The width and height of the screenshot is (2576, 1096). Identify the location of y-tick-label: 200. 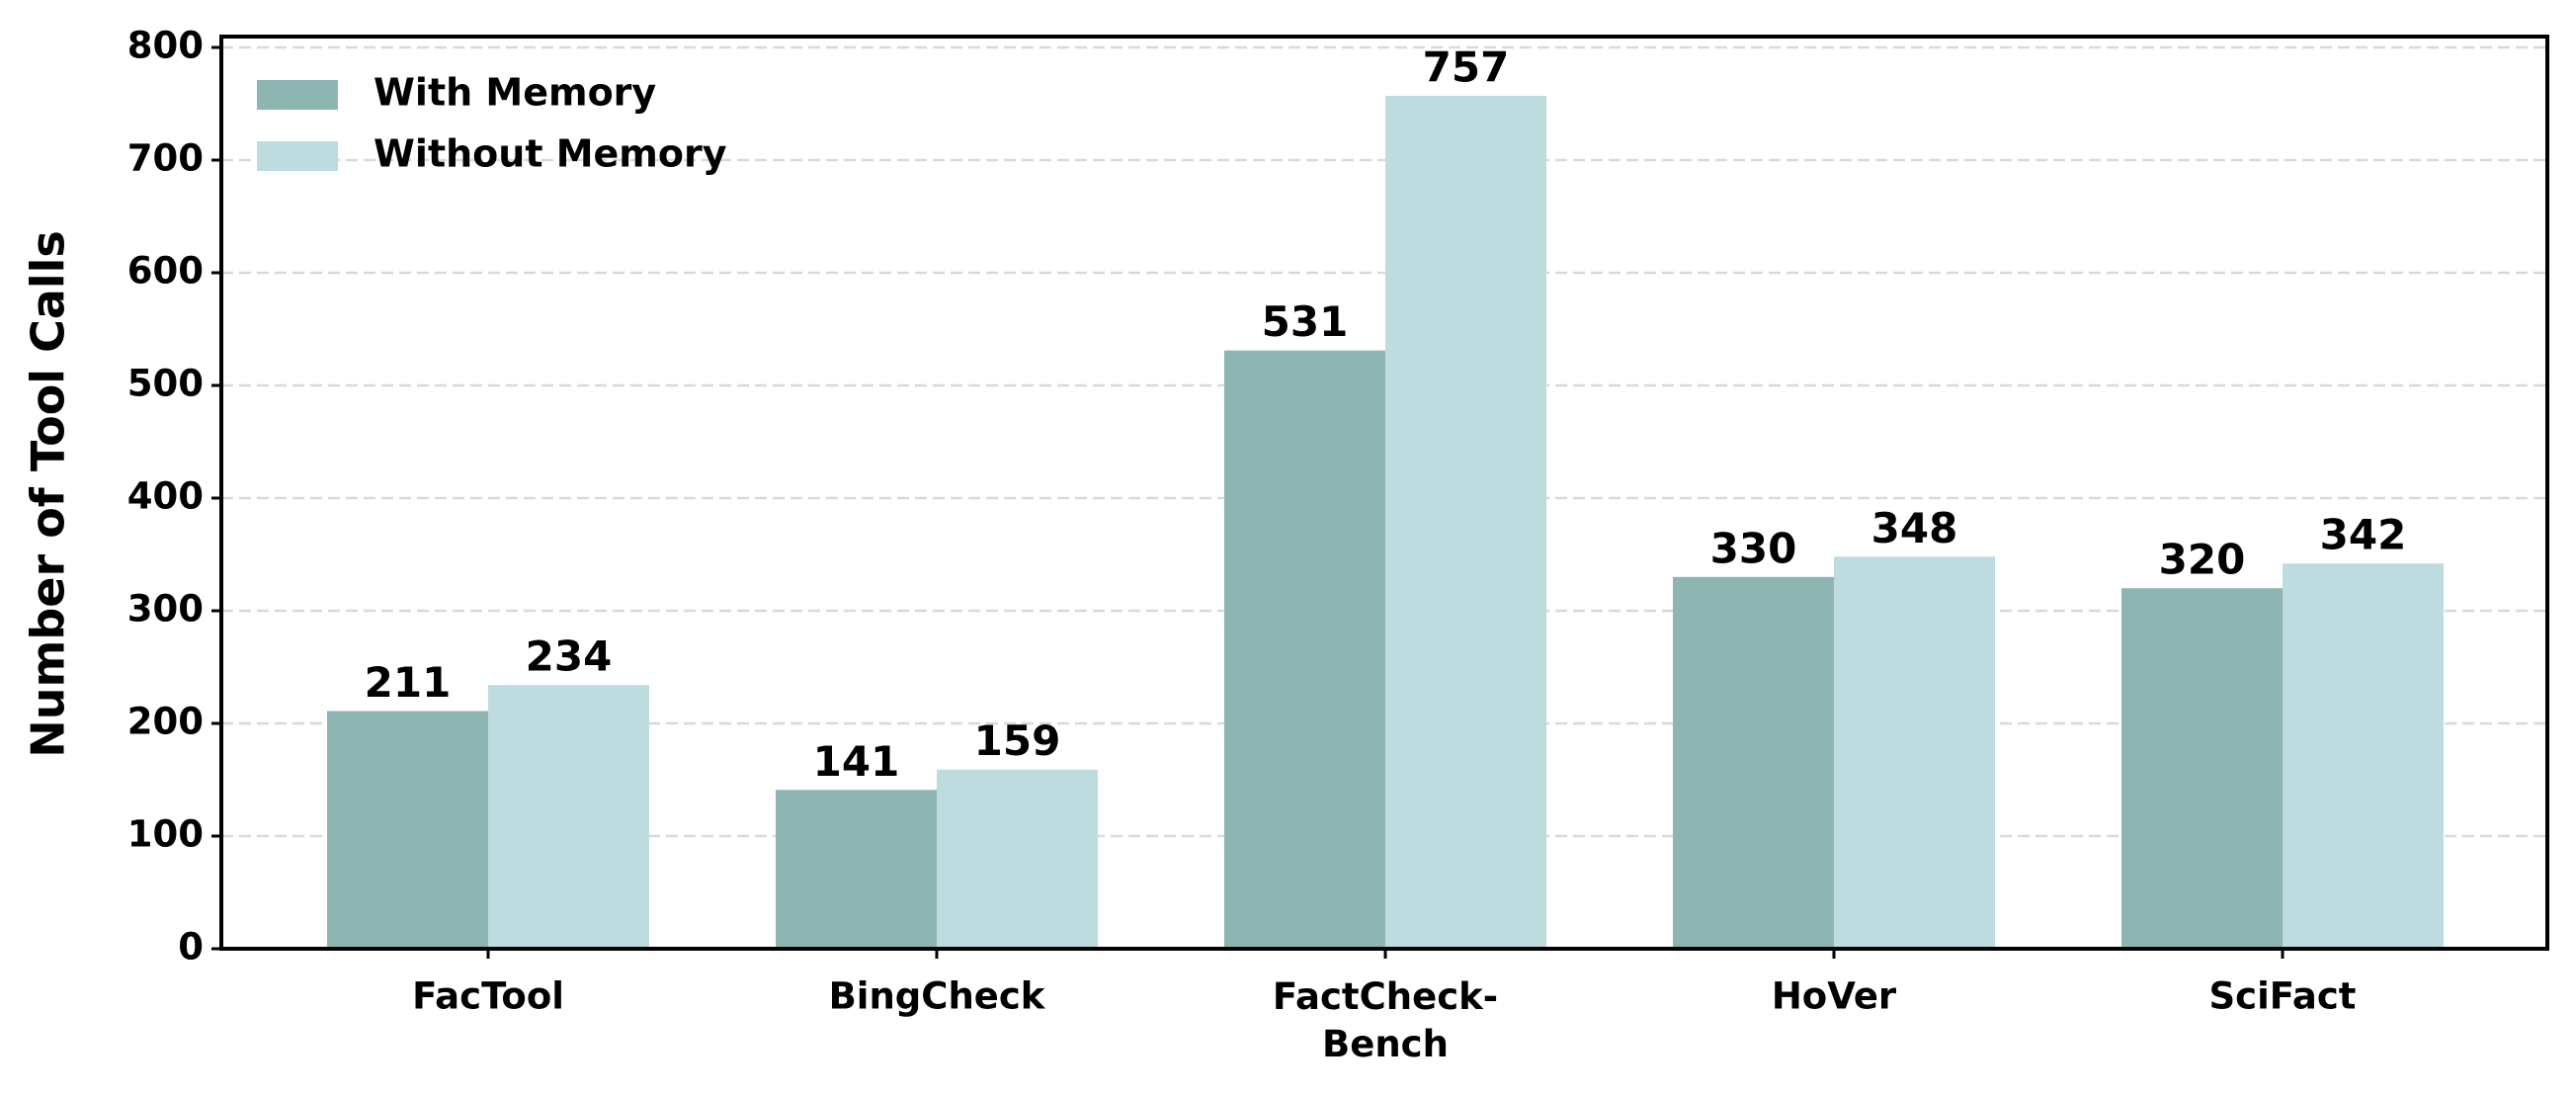
(165, 722).